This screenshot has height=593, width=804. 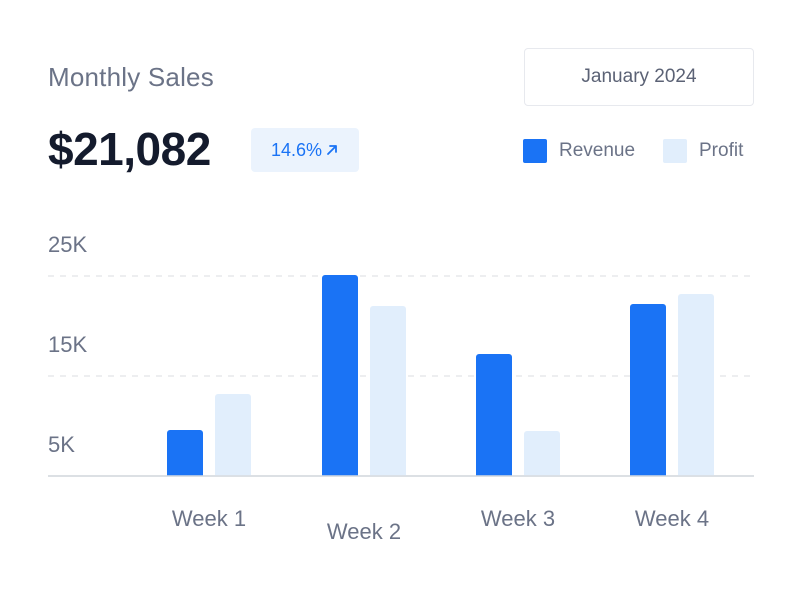 I want to click on page-title: Monthly Sales, so click(x=131, y=77).